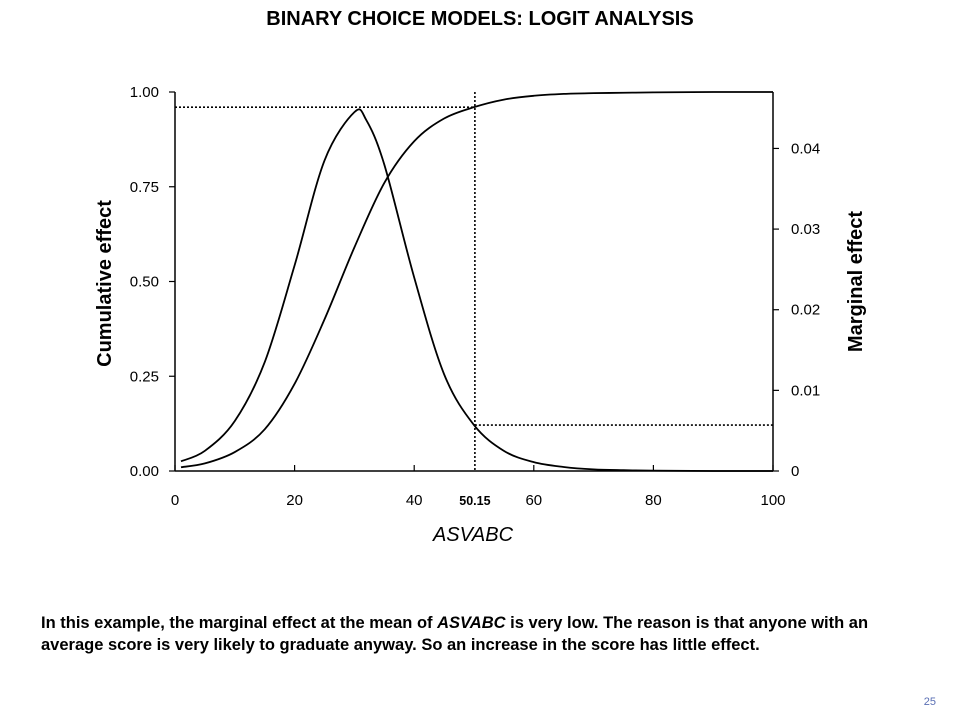 The width and height of the screenshot is (960, 720). Describe the element at coordinates (144, 471) in the screenshot. I see `y-left-tick-label: 0.00` at that location.